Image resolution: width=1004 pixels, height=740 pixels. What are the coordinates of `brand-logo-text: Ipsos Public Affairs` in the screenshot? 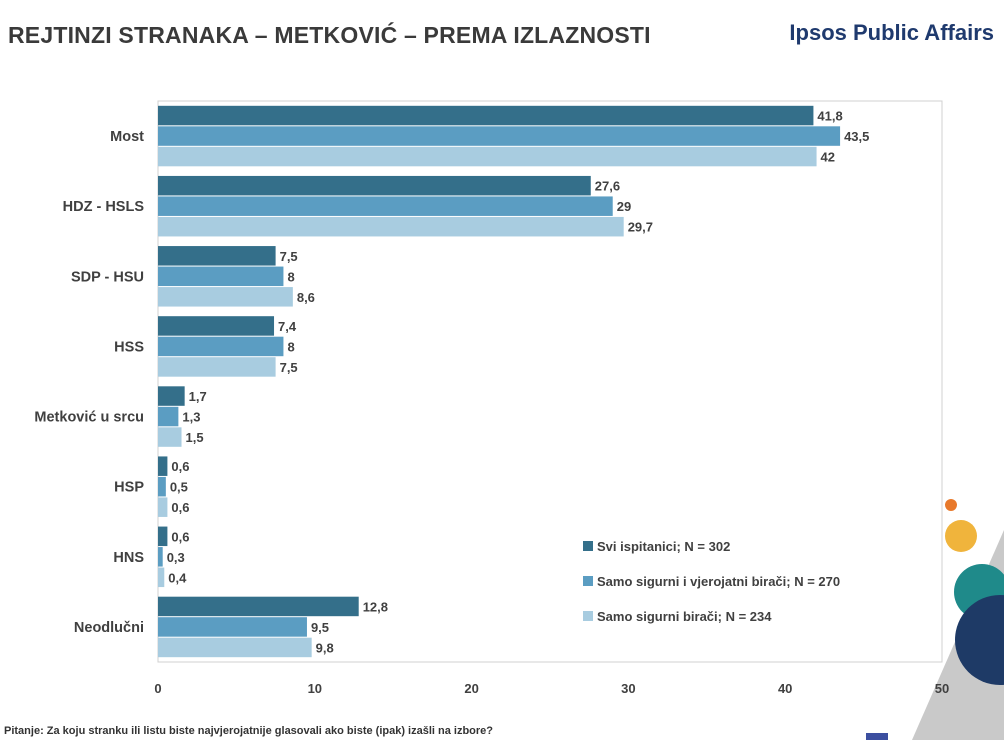 It's located at (891, 32).